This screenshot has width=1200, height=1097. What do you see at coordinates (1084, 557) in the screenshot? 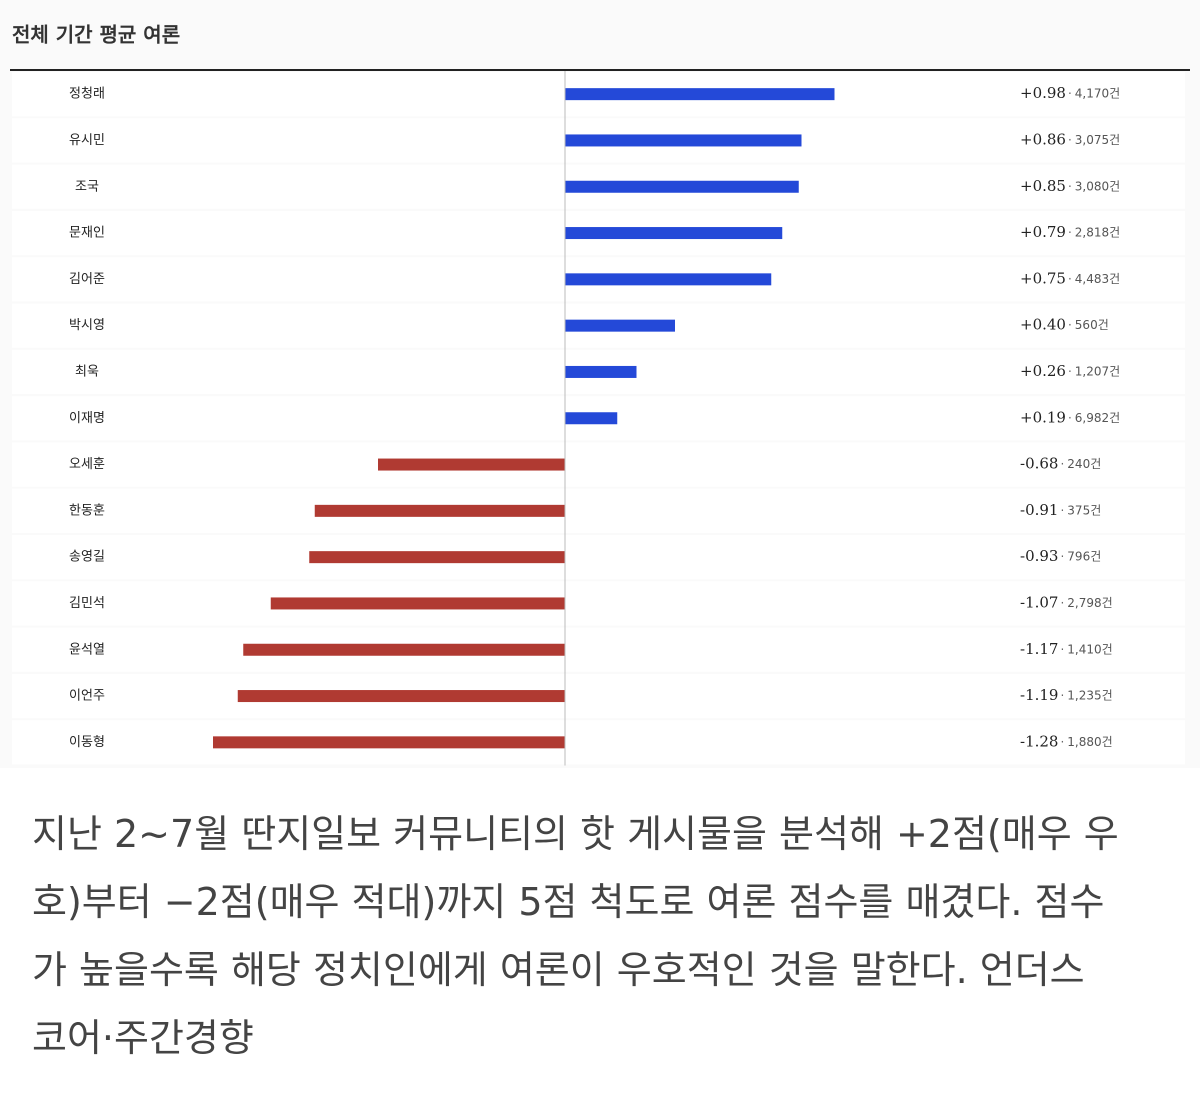
I see `count-label: 796건` at bounding box center [1084, 557].